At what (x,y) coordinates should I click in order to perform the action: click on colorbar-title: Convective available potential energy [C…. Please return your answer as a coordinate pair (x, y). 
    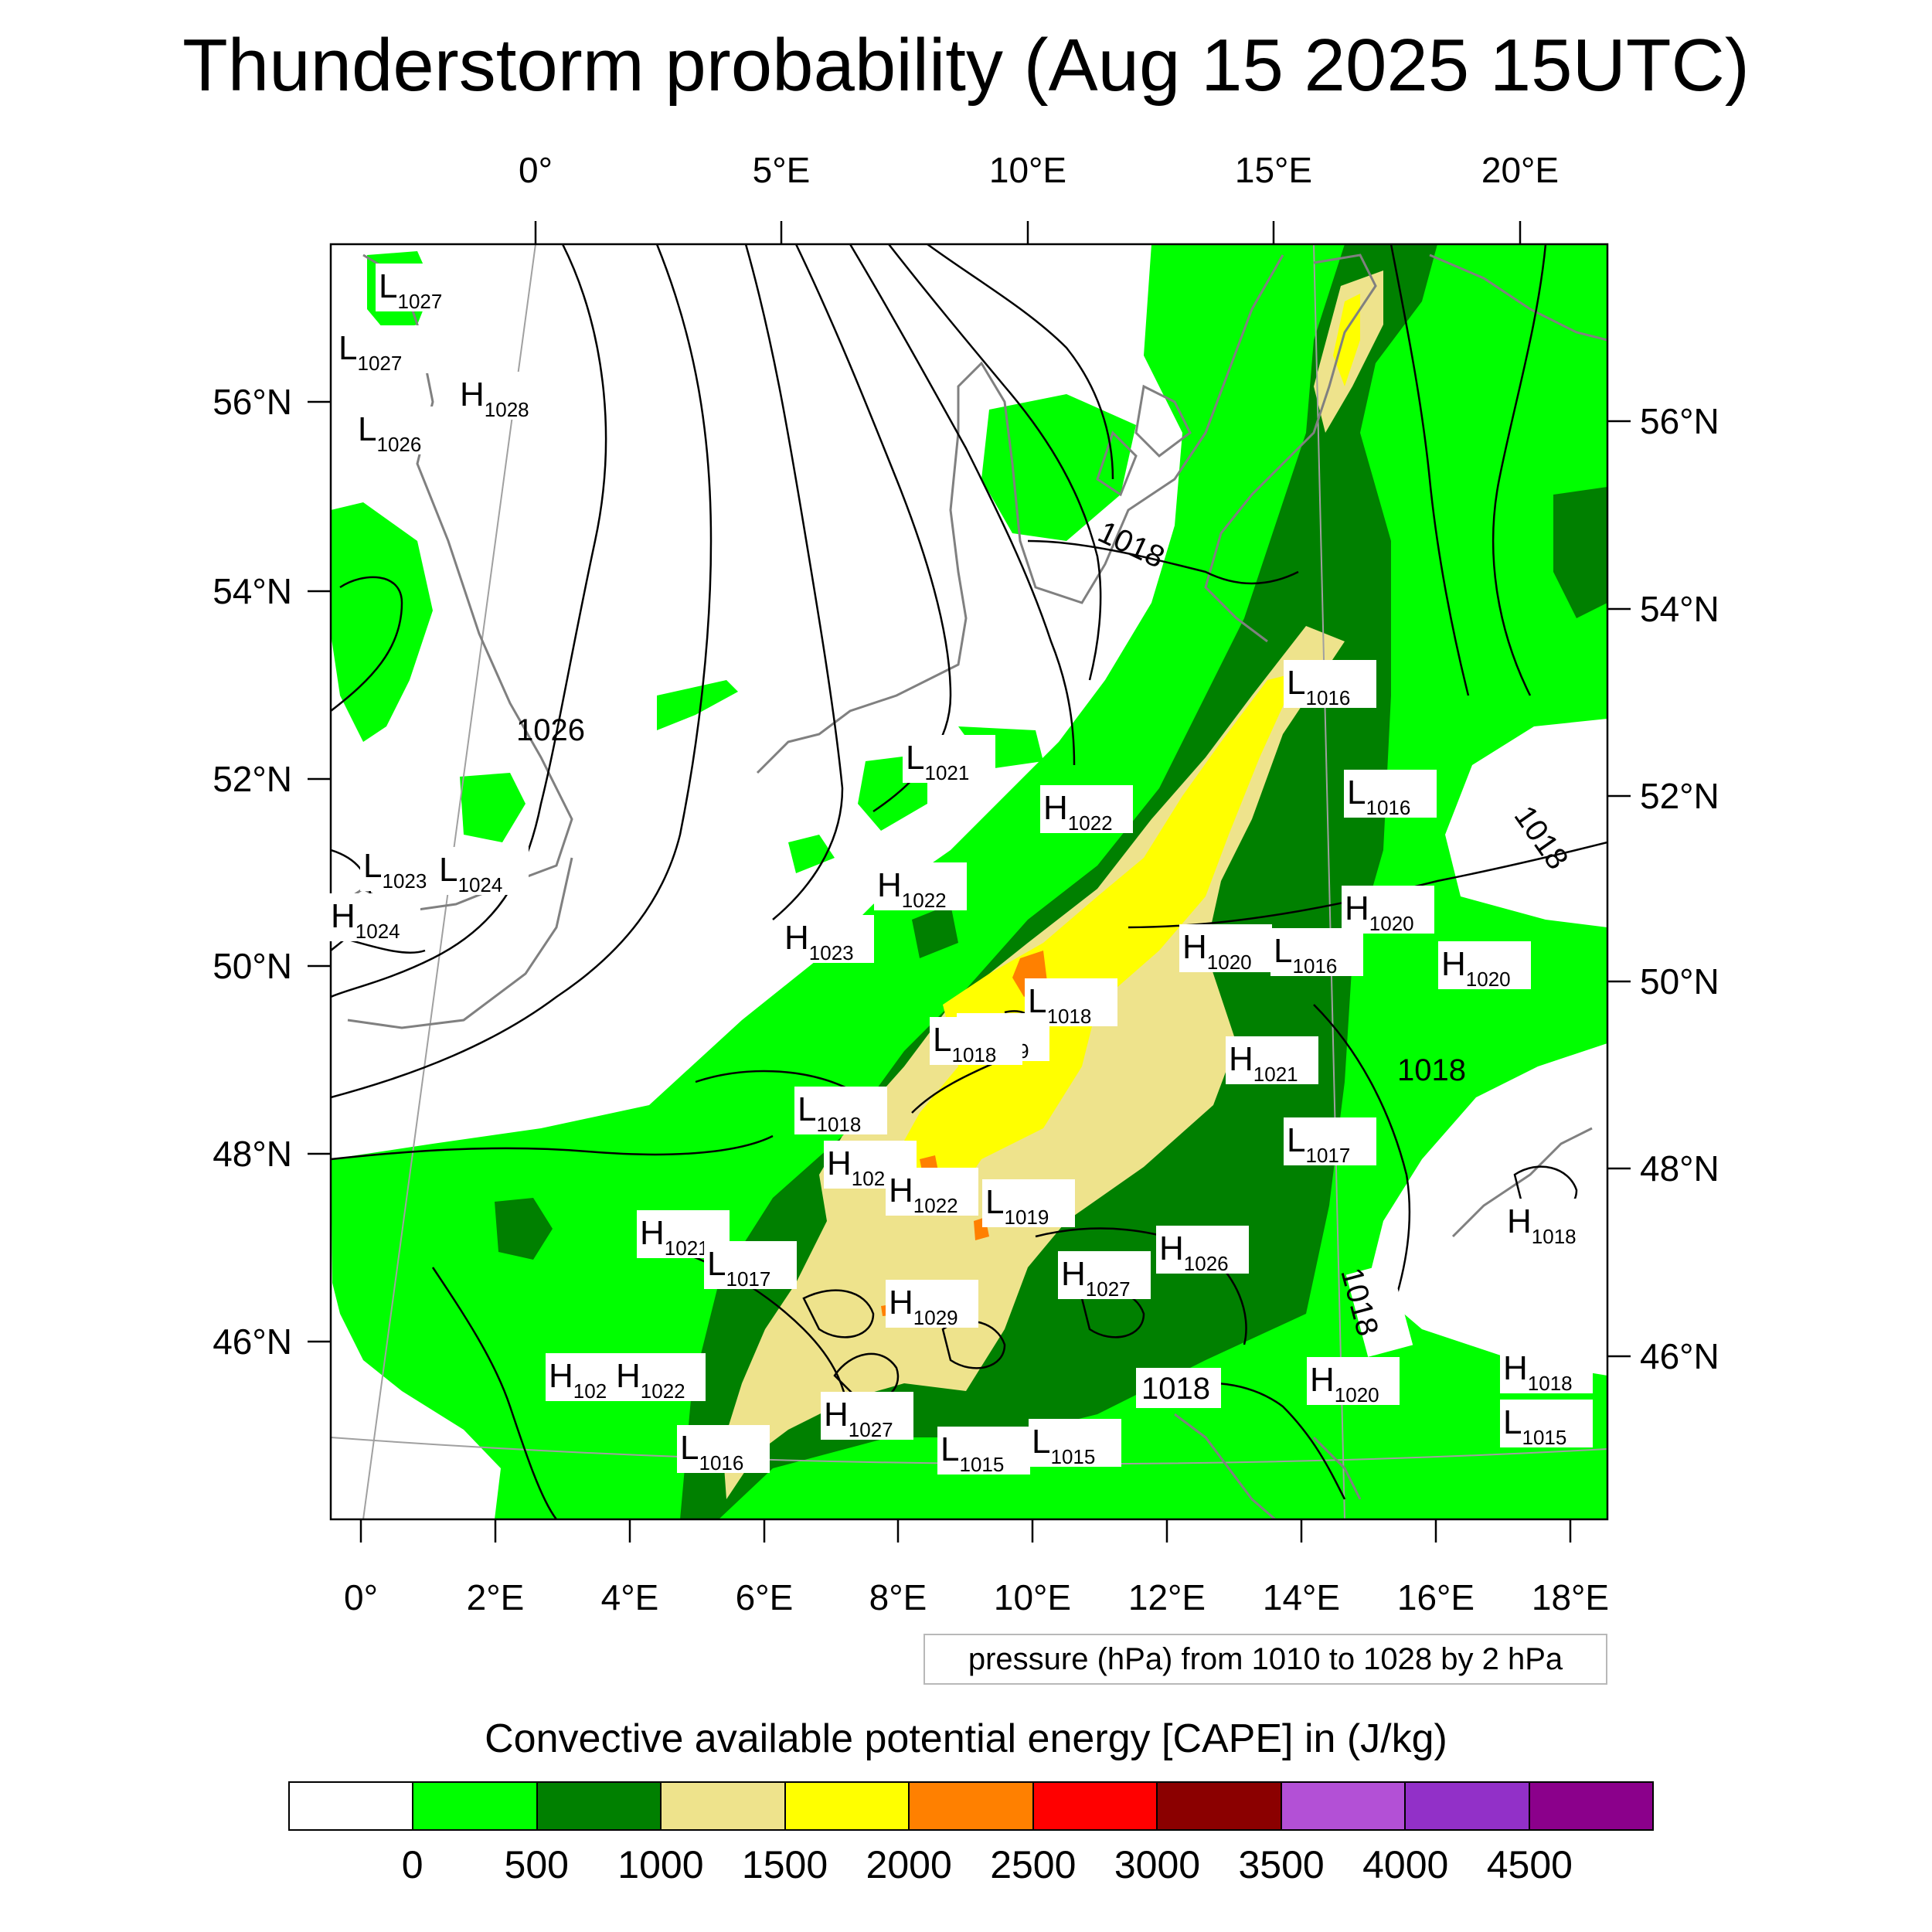
    Looking at the image, I should click on (966, 1739).